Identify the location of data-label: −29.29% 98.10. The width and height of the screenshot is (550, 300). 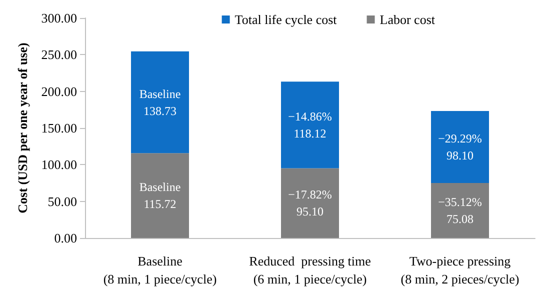
(460, 146).